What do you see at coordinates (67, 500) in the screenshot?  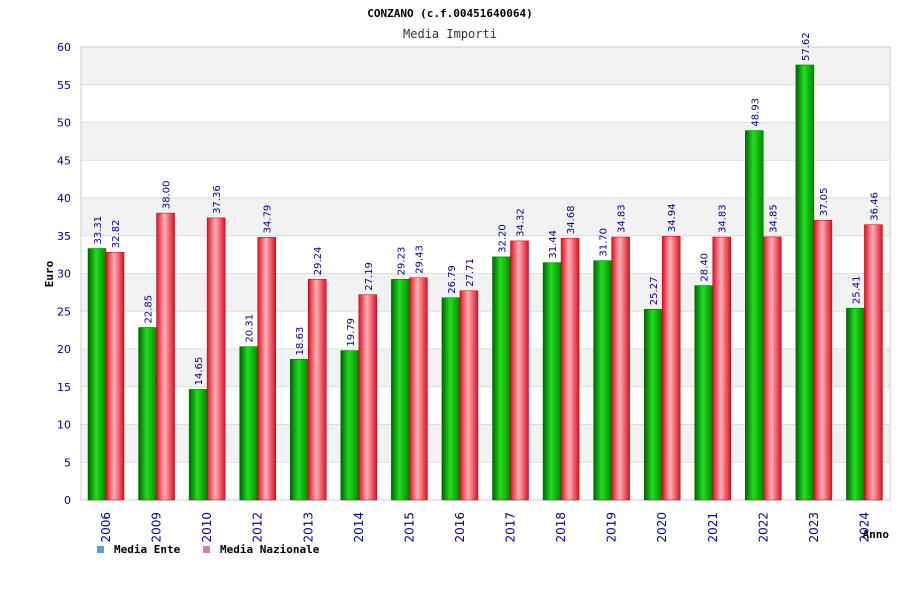 I see `y-tick-label: 0` at bounding box center [67, 500].